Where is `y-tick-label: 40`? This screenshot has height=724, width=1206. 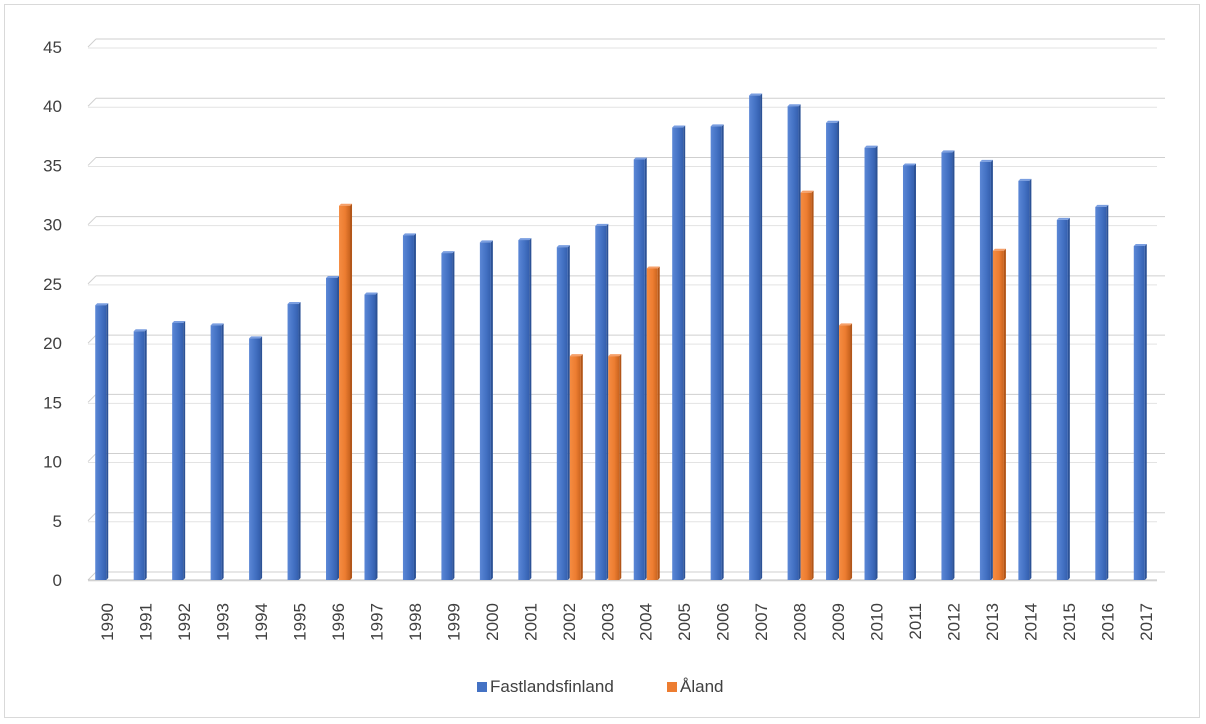 y-tick-label: 40 is located at coordinates (52, 106).